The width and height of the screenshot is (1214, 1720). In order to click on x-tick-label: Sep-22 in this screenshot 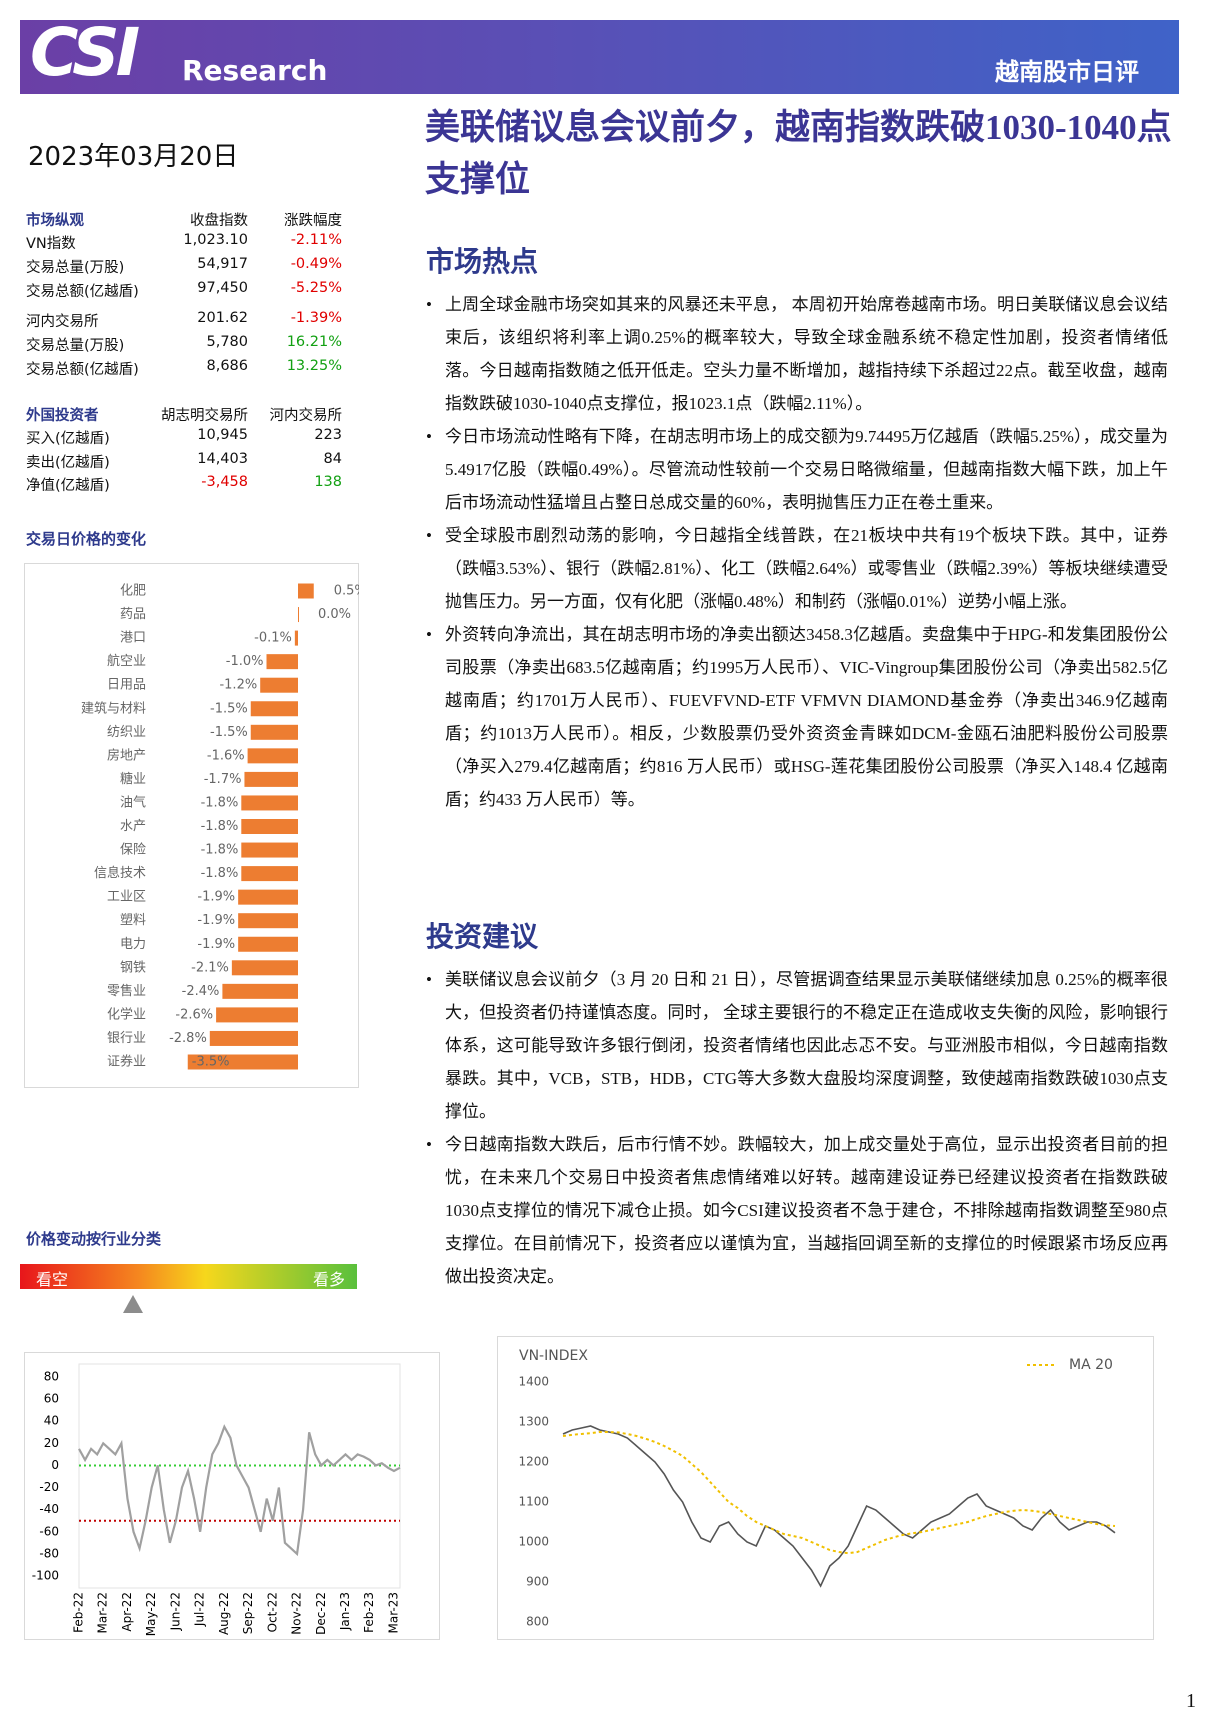, I will do `click(248, 1613)`.